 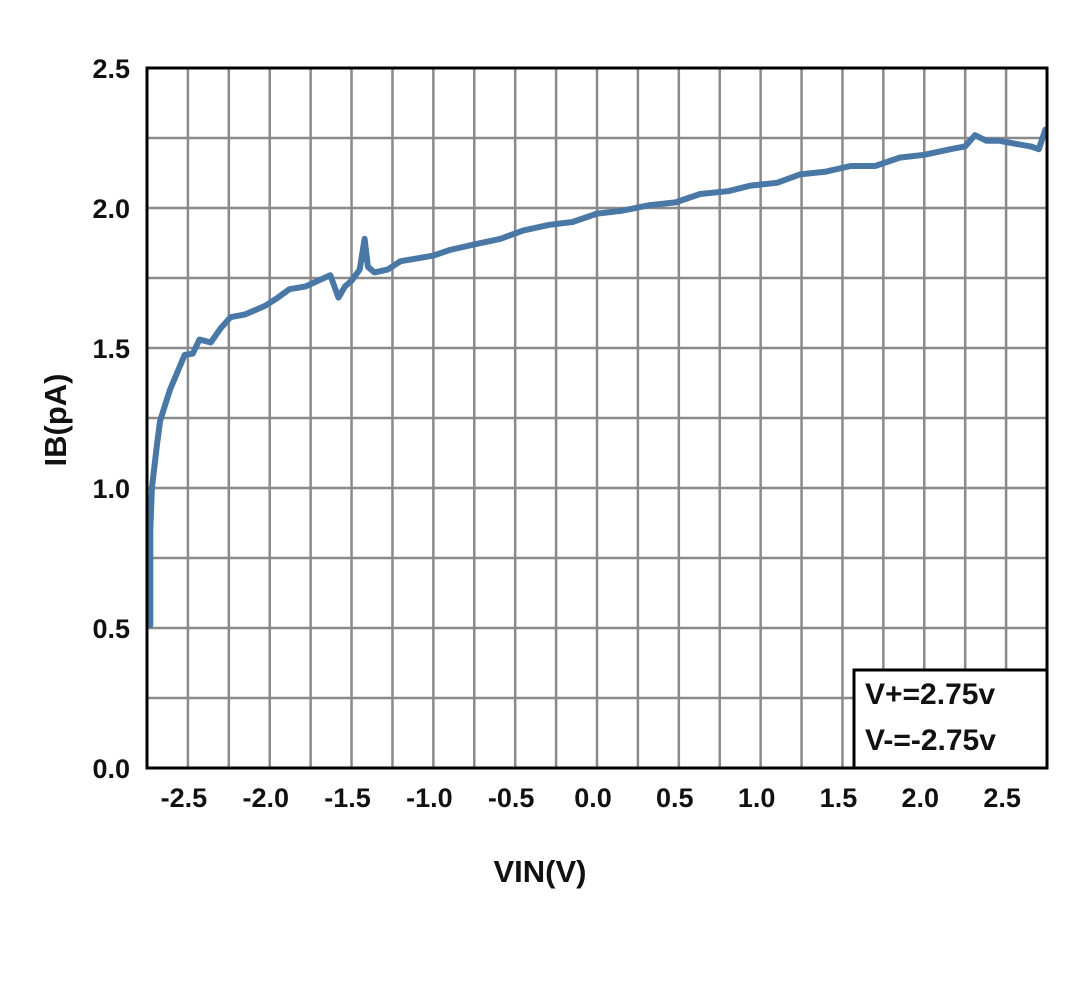 What do you see at coordinates (920, 798) in the screenshot?
I see `x-tick-label: 2.0` at bounding box center [920, 798].